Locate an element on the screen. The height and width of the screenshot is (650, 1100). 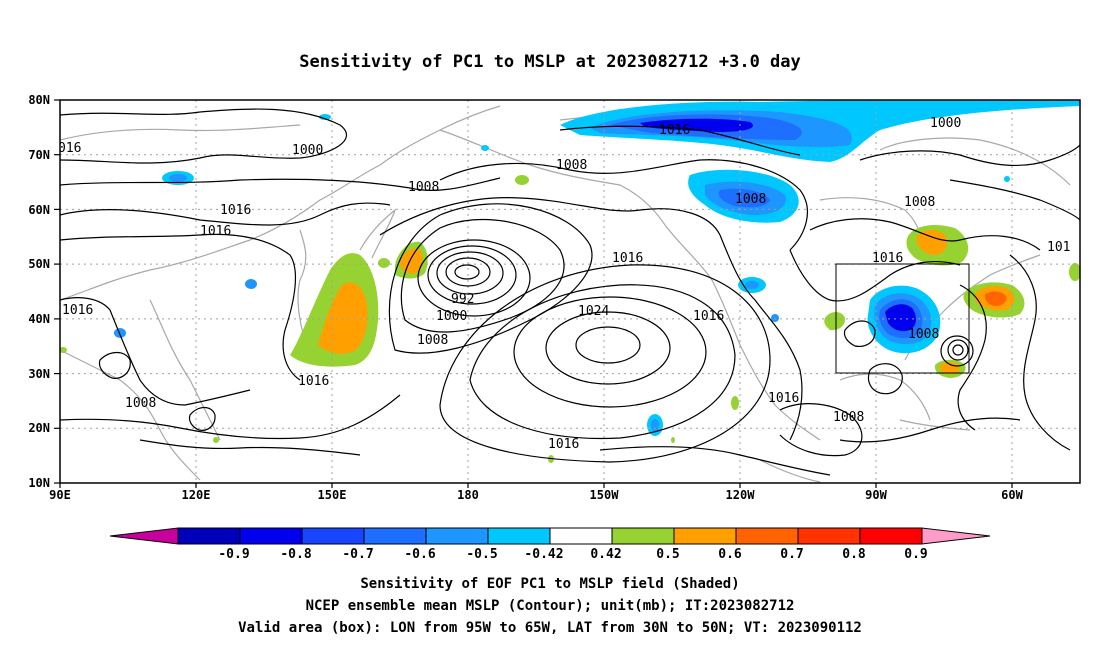
lon-label: 150E is located at coordinates (332, 495).